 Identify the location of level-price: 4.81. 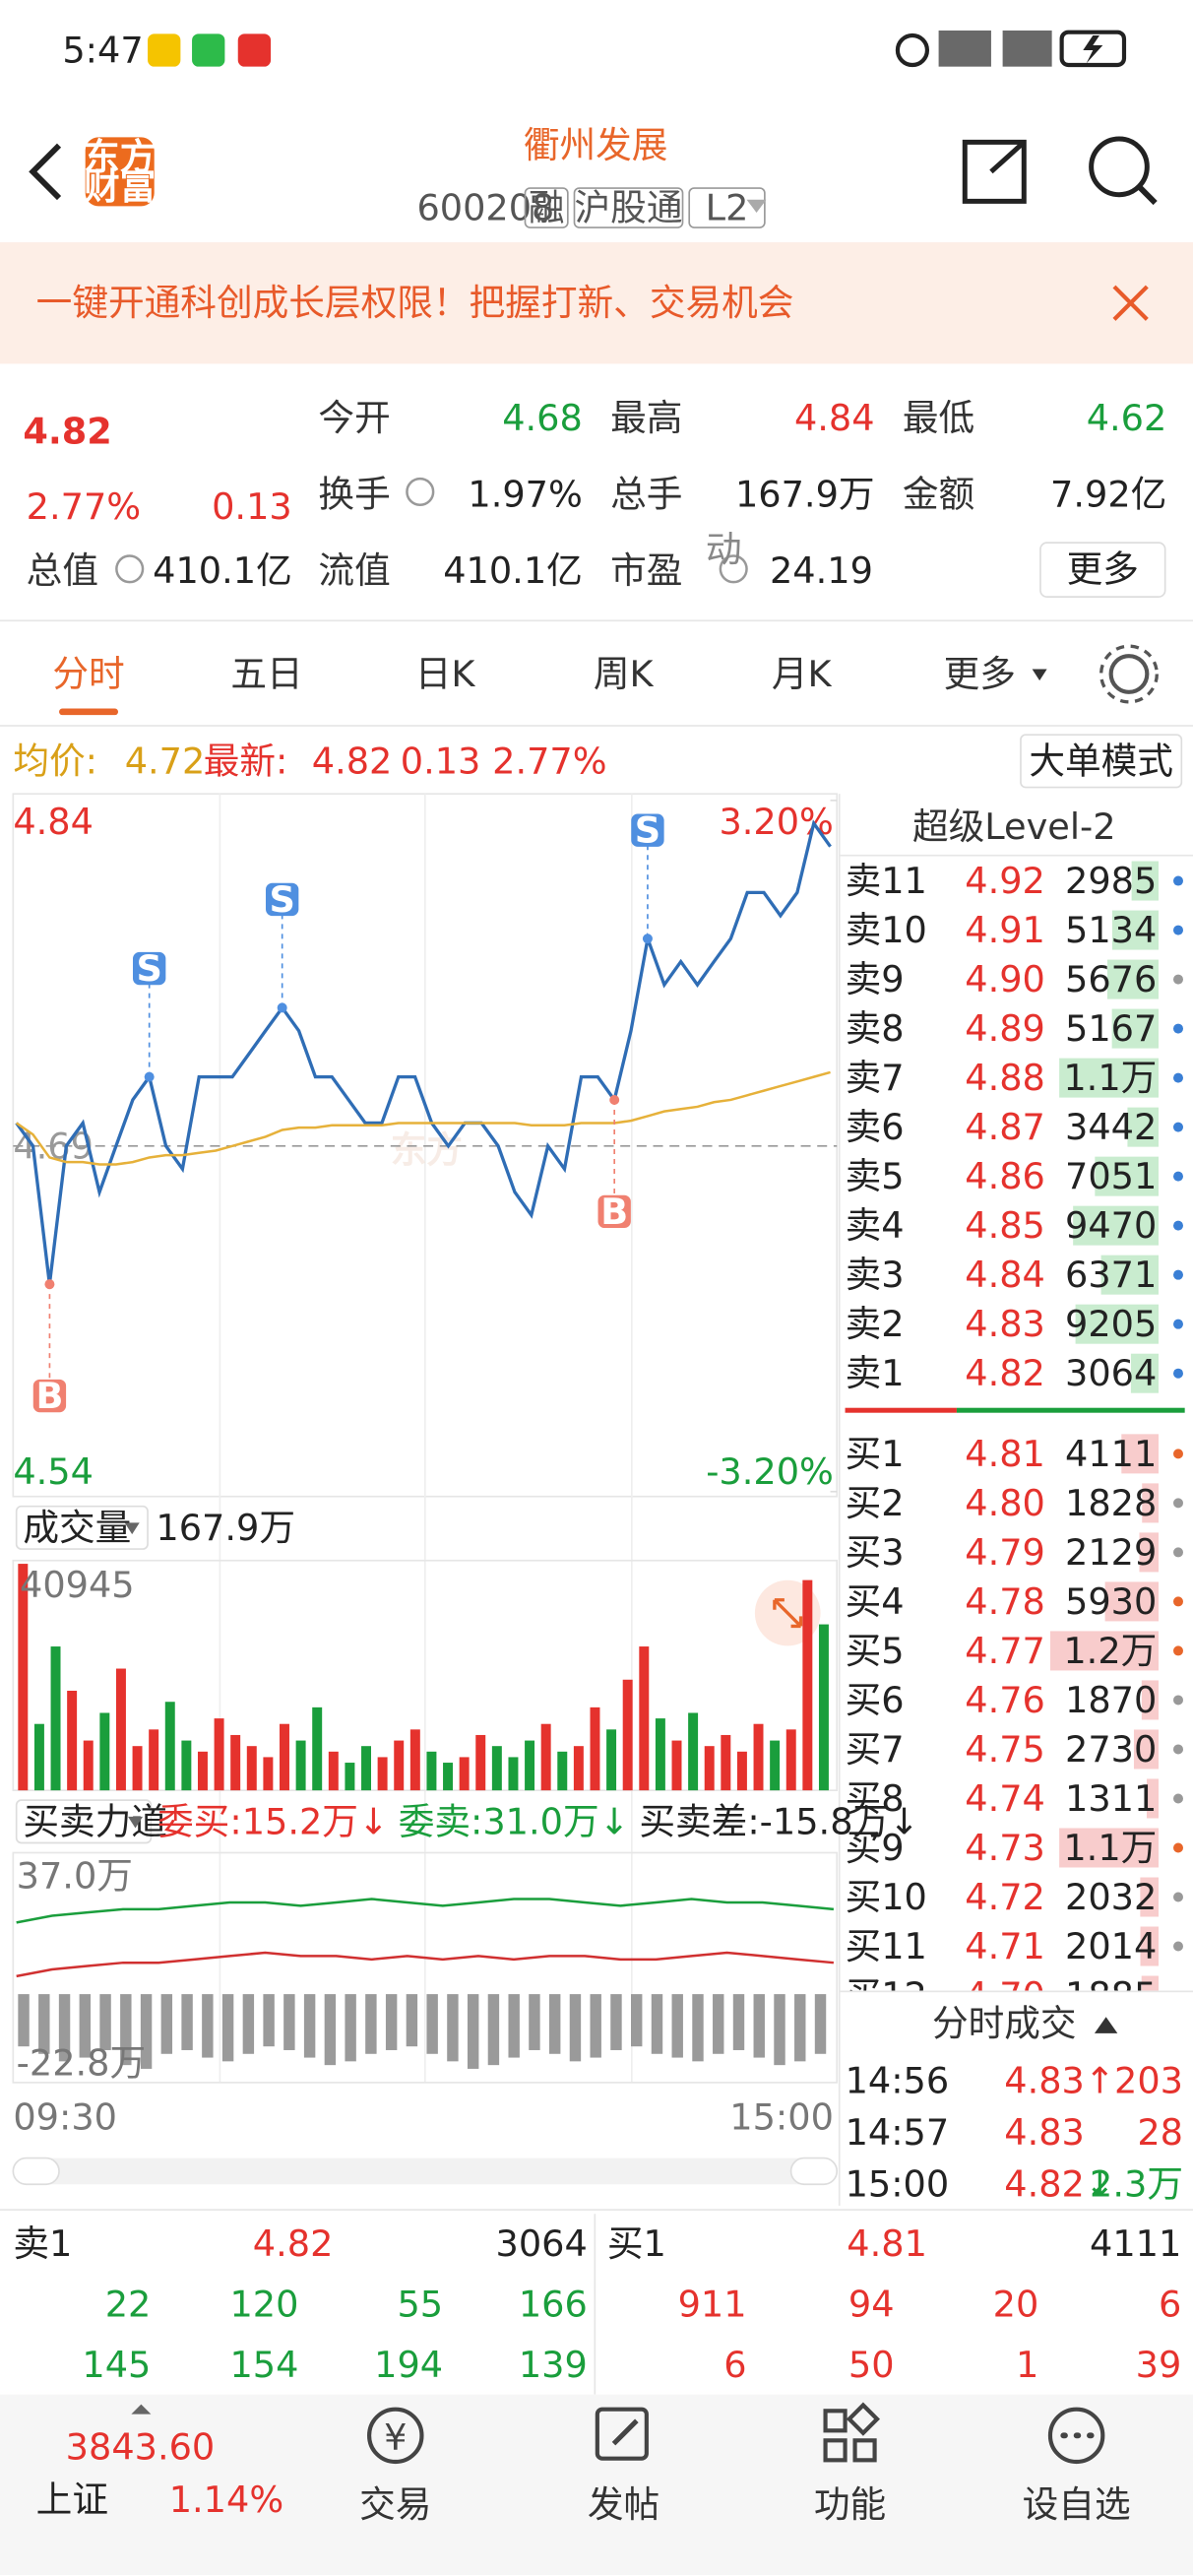
(1005, 1454).